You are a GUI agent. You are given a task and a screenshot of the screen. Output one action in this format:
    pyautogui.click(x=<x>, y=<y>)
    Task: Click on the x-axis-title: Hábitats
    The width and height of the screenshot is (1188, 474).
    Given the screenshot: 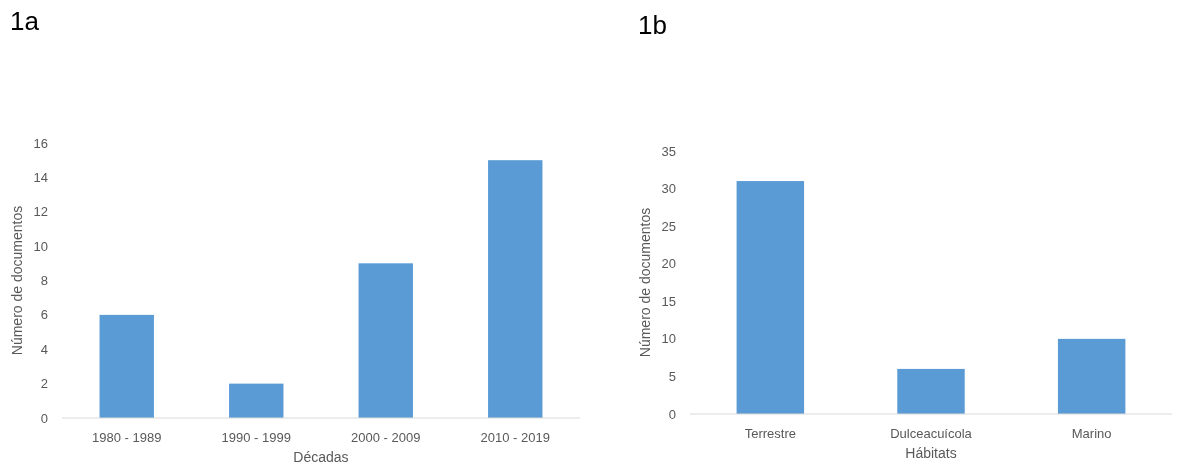 What is the action you would take?
    pyautogui.click(x=931, y=453)
    